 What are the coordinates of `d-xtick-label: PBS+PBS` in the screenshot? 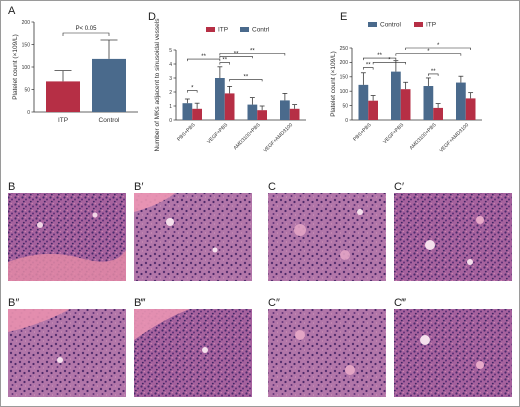 It's located at (186, 132).